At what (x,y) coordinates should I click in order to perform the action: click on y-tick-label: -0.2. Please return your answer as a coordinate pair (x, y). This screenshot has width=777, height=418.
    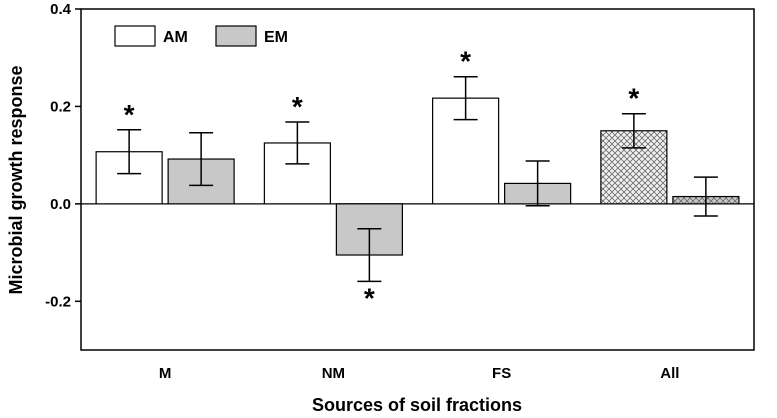
    Looking at the image, I should click on (58, 301).